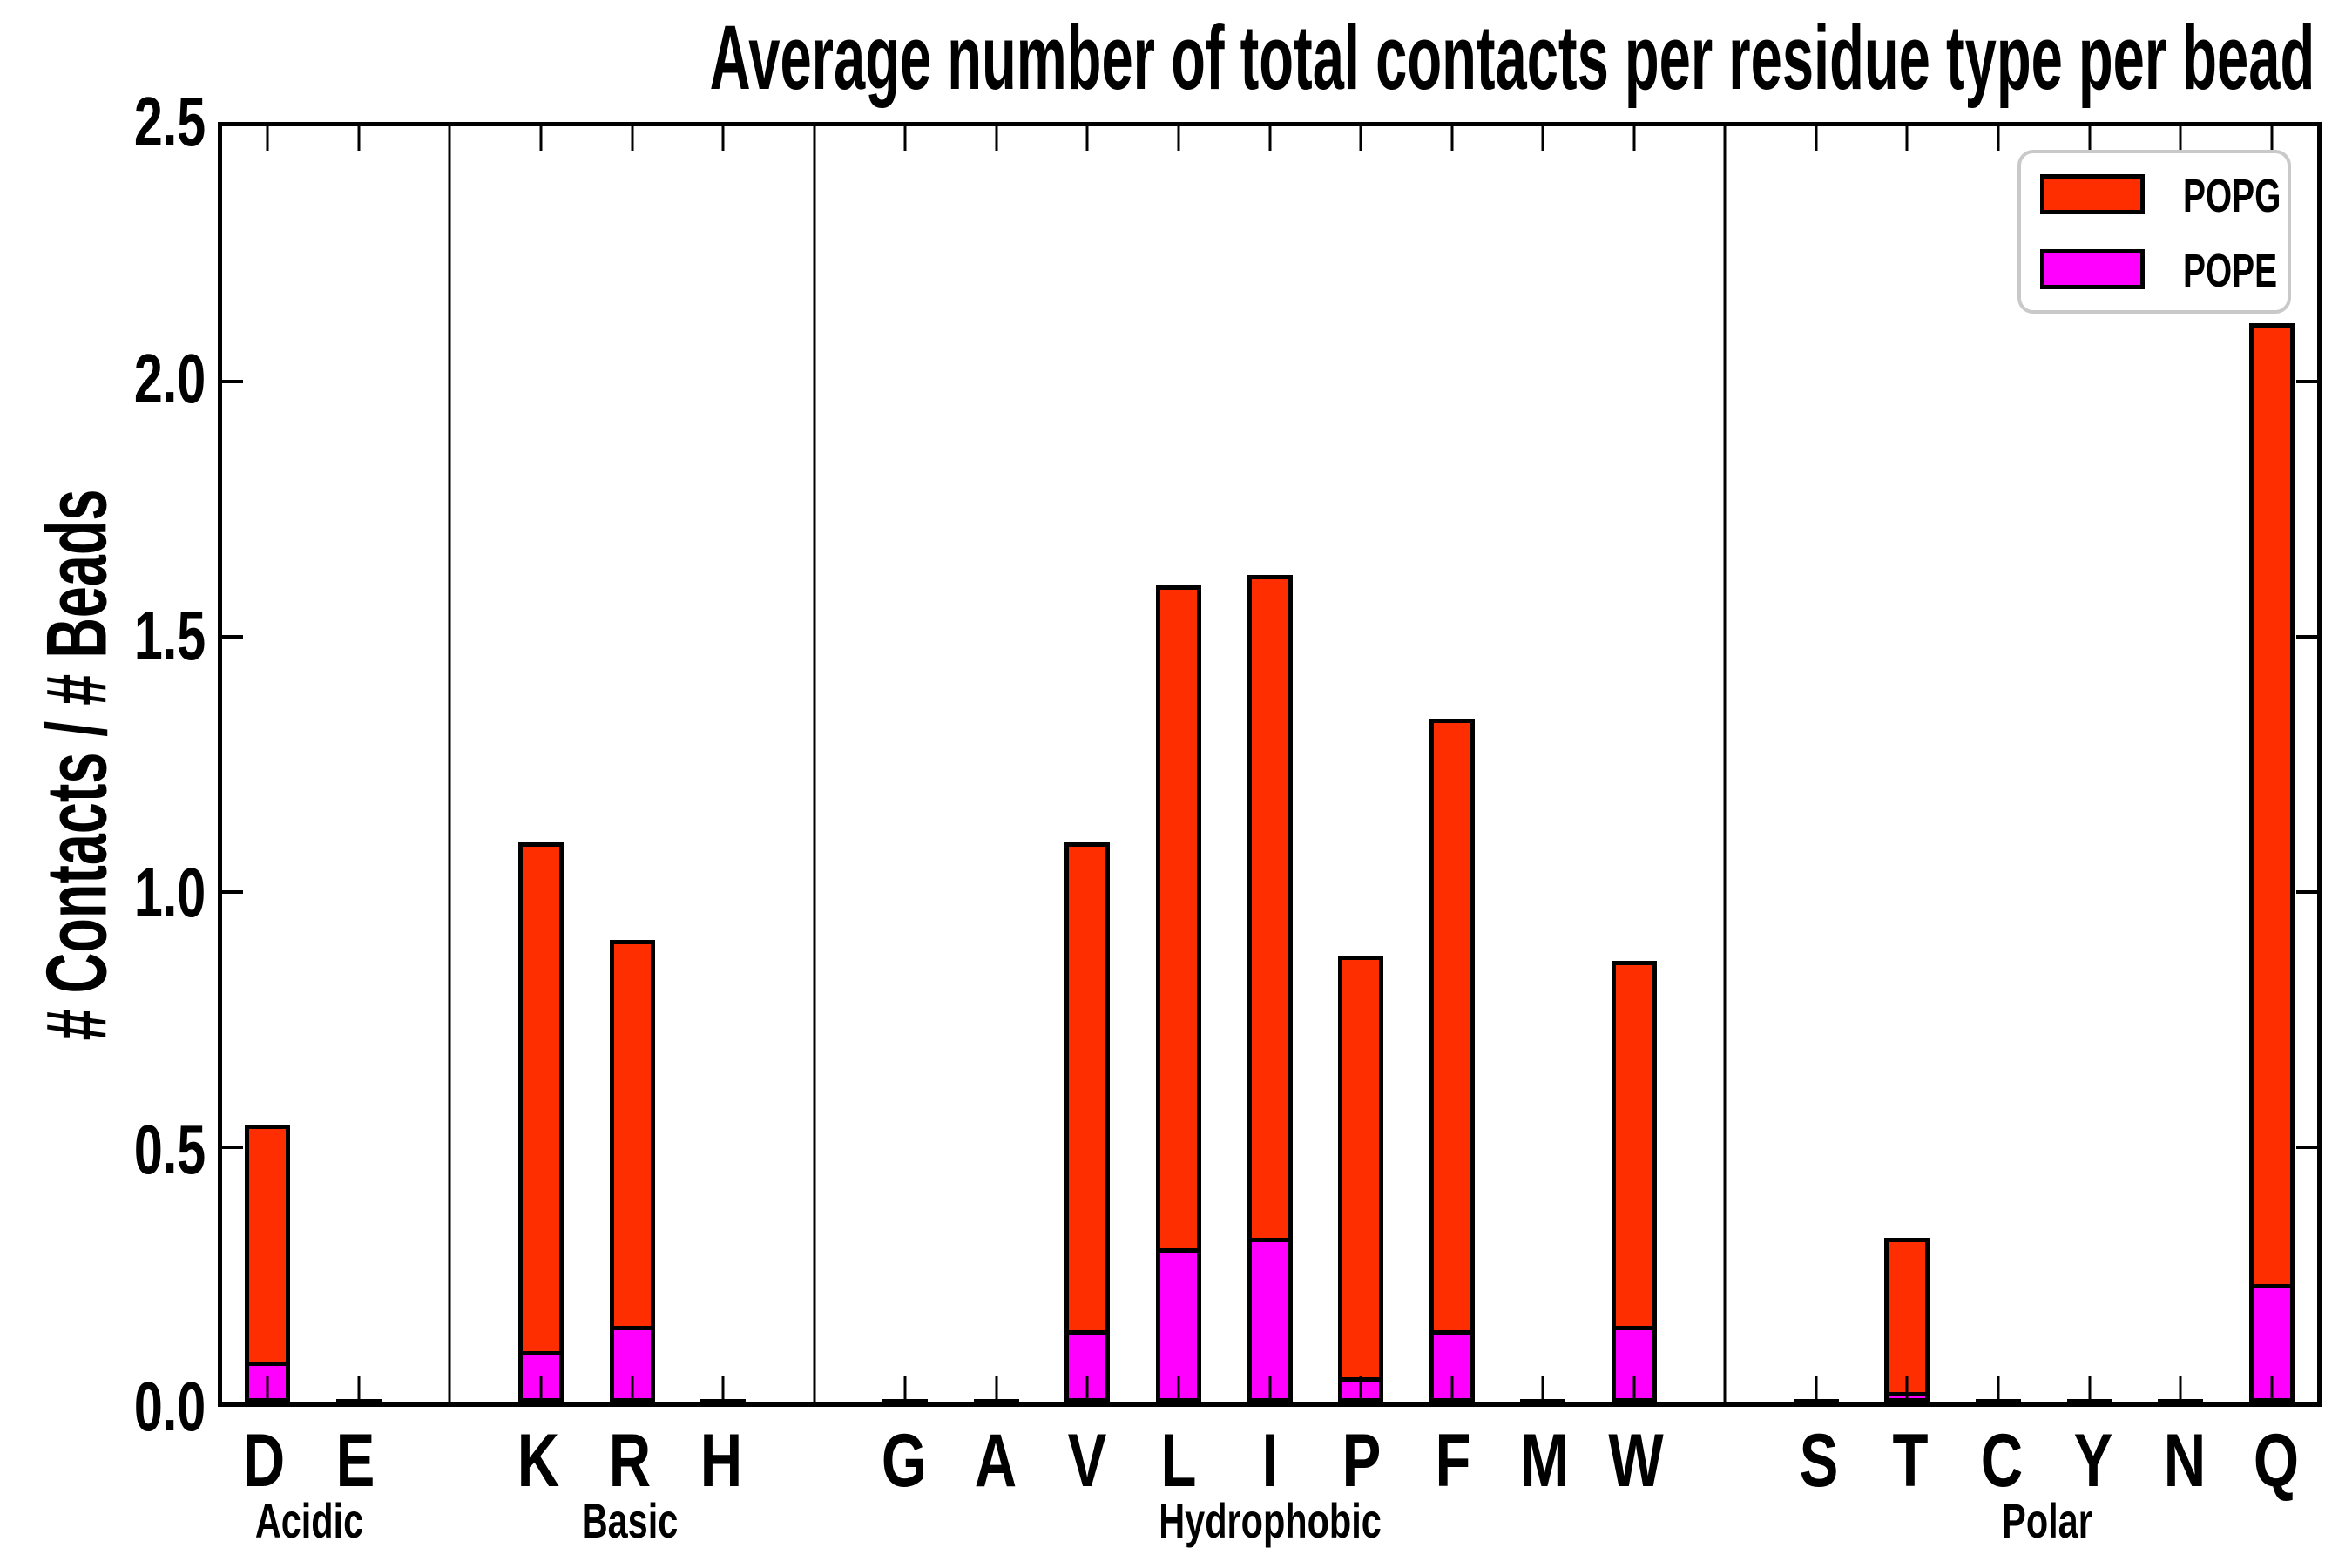 The width and height of the screenshot is (2352, 1568). Describe the element at coordinates (1361, 1461) in the screenshot. I see `x-tick-label-P: P` at that location.